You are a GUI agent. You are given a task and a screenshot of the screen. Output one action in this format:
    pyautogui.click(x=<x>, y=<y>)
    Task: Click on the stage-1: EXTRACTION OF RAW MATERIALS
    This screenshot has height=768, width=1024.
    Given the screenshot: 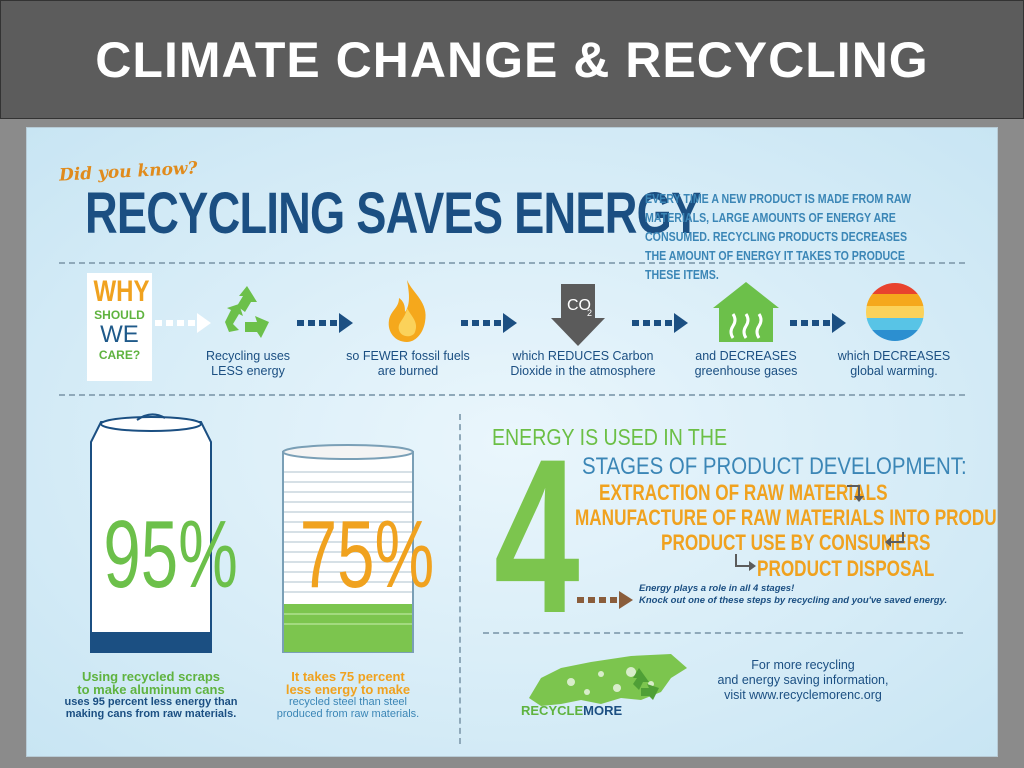 What is the action you would take?
    pyautogui.click(x=743, y=492)
    